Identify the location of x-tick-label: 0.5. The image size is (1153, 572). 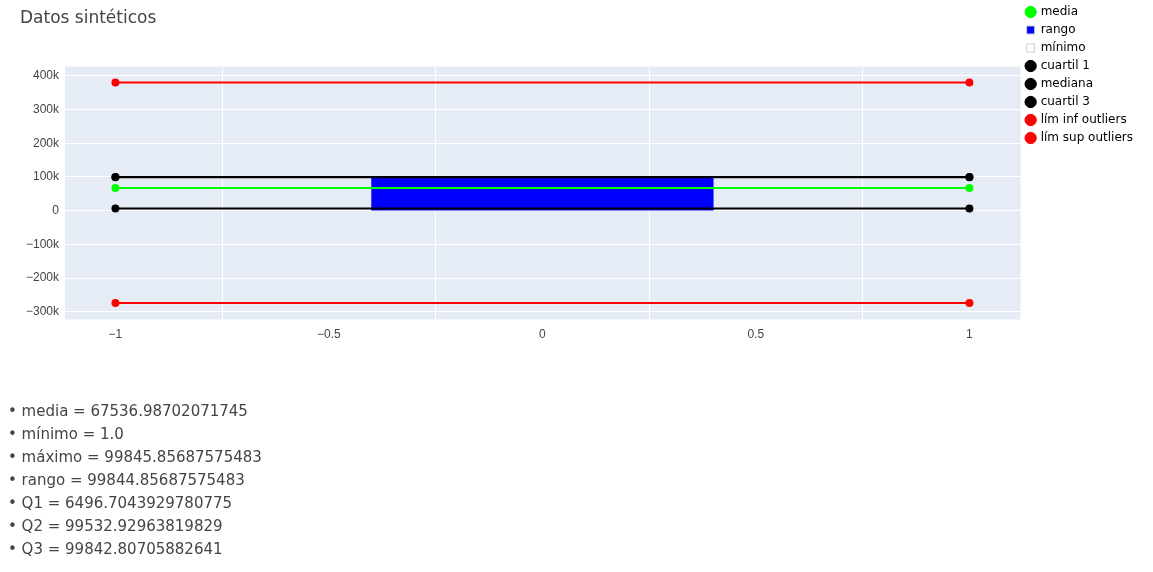
(756, 334).